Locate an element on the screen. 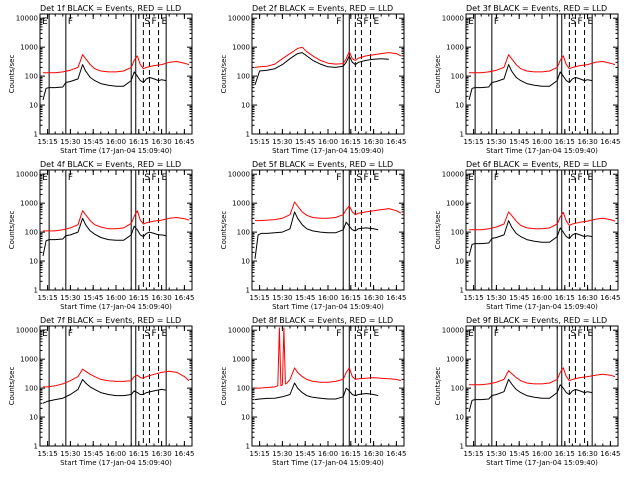 The image size is (640, 480). series-line-events is located at coordinates (530, 395).